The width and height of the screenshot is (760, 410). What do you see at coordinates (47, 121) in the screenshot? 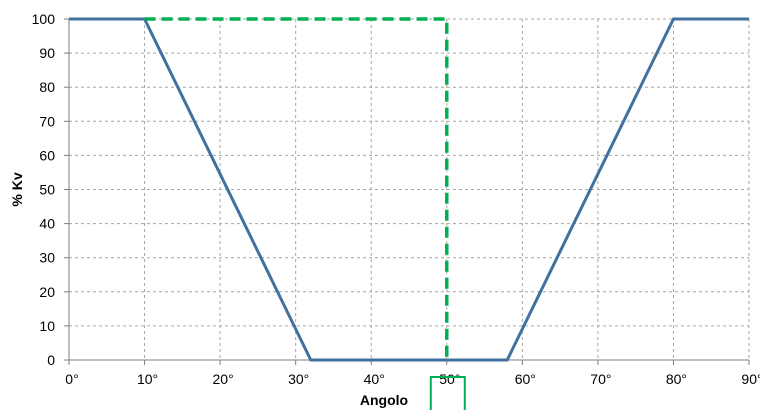
I see `y-tick-label: 70` at bounding box center [47, 121].